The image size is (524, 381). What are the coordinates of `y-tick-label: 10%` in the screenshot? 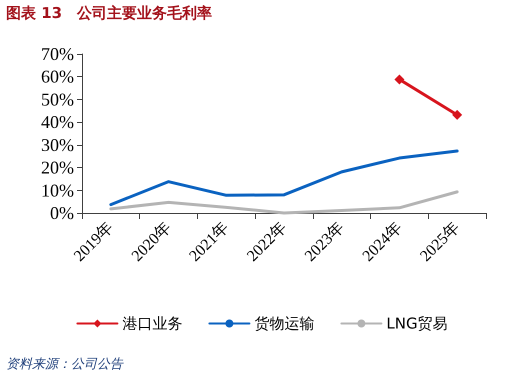 It's located at (57, 190).